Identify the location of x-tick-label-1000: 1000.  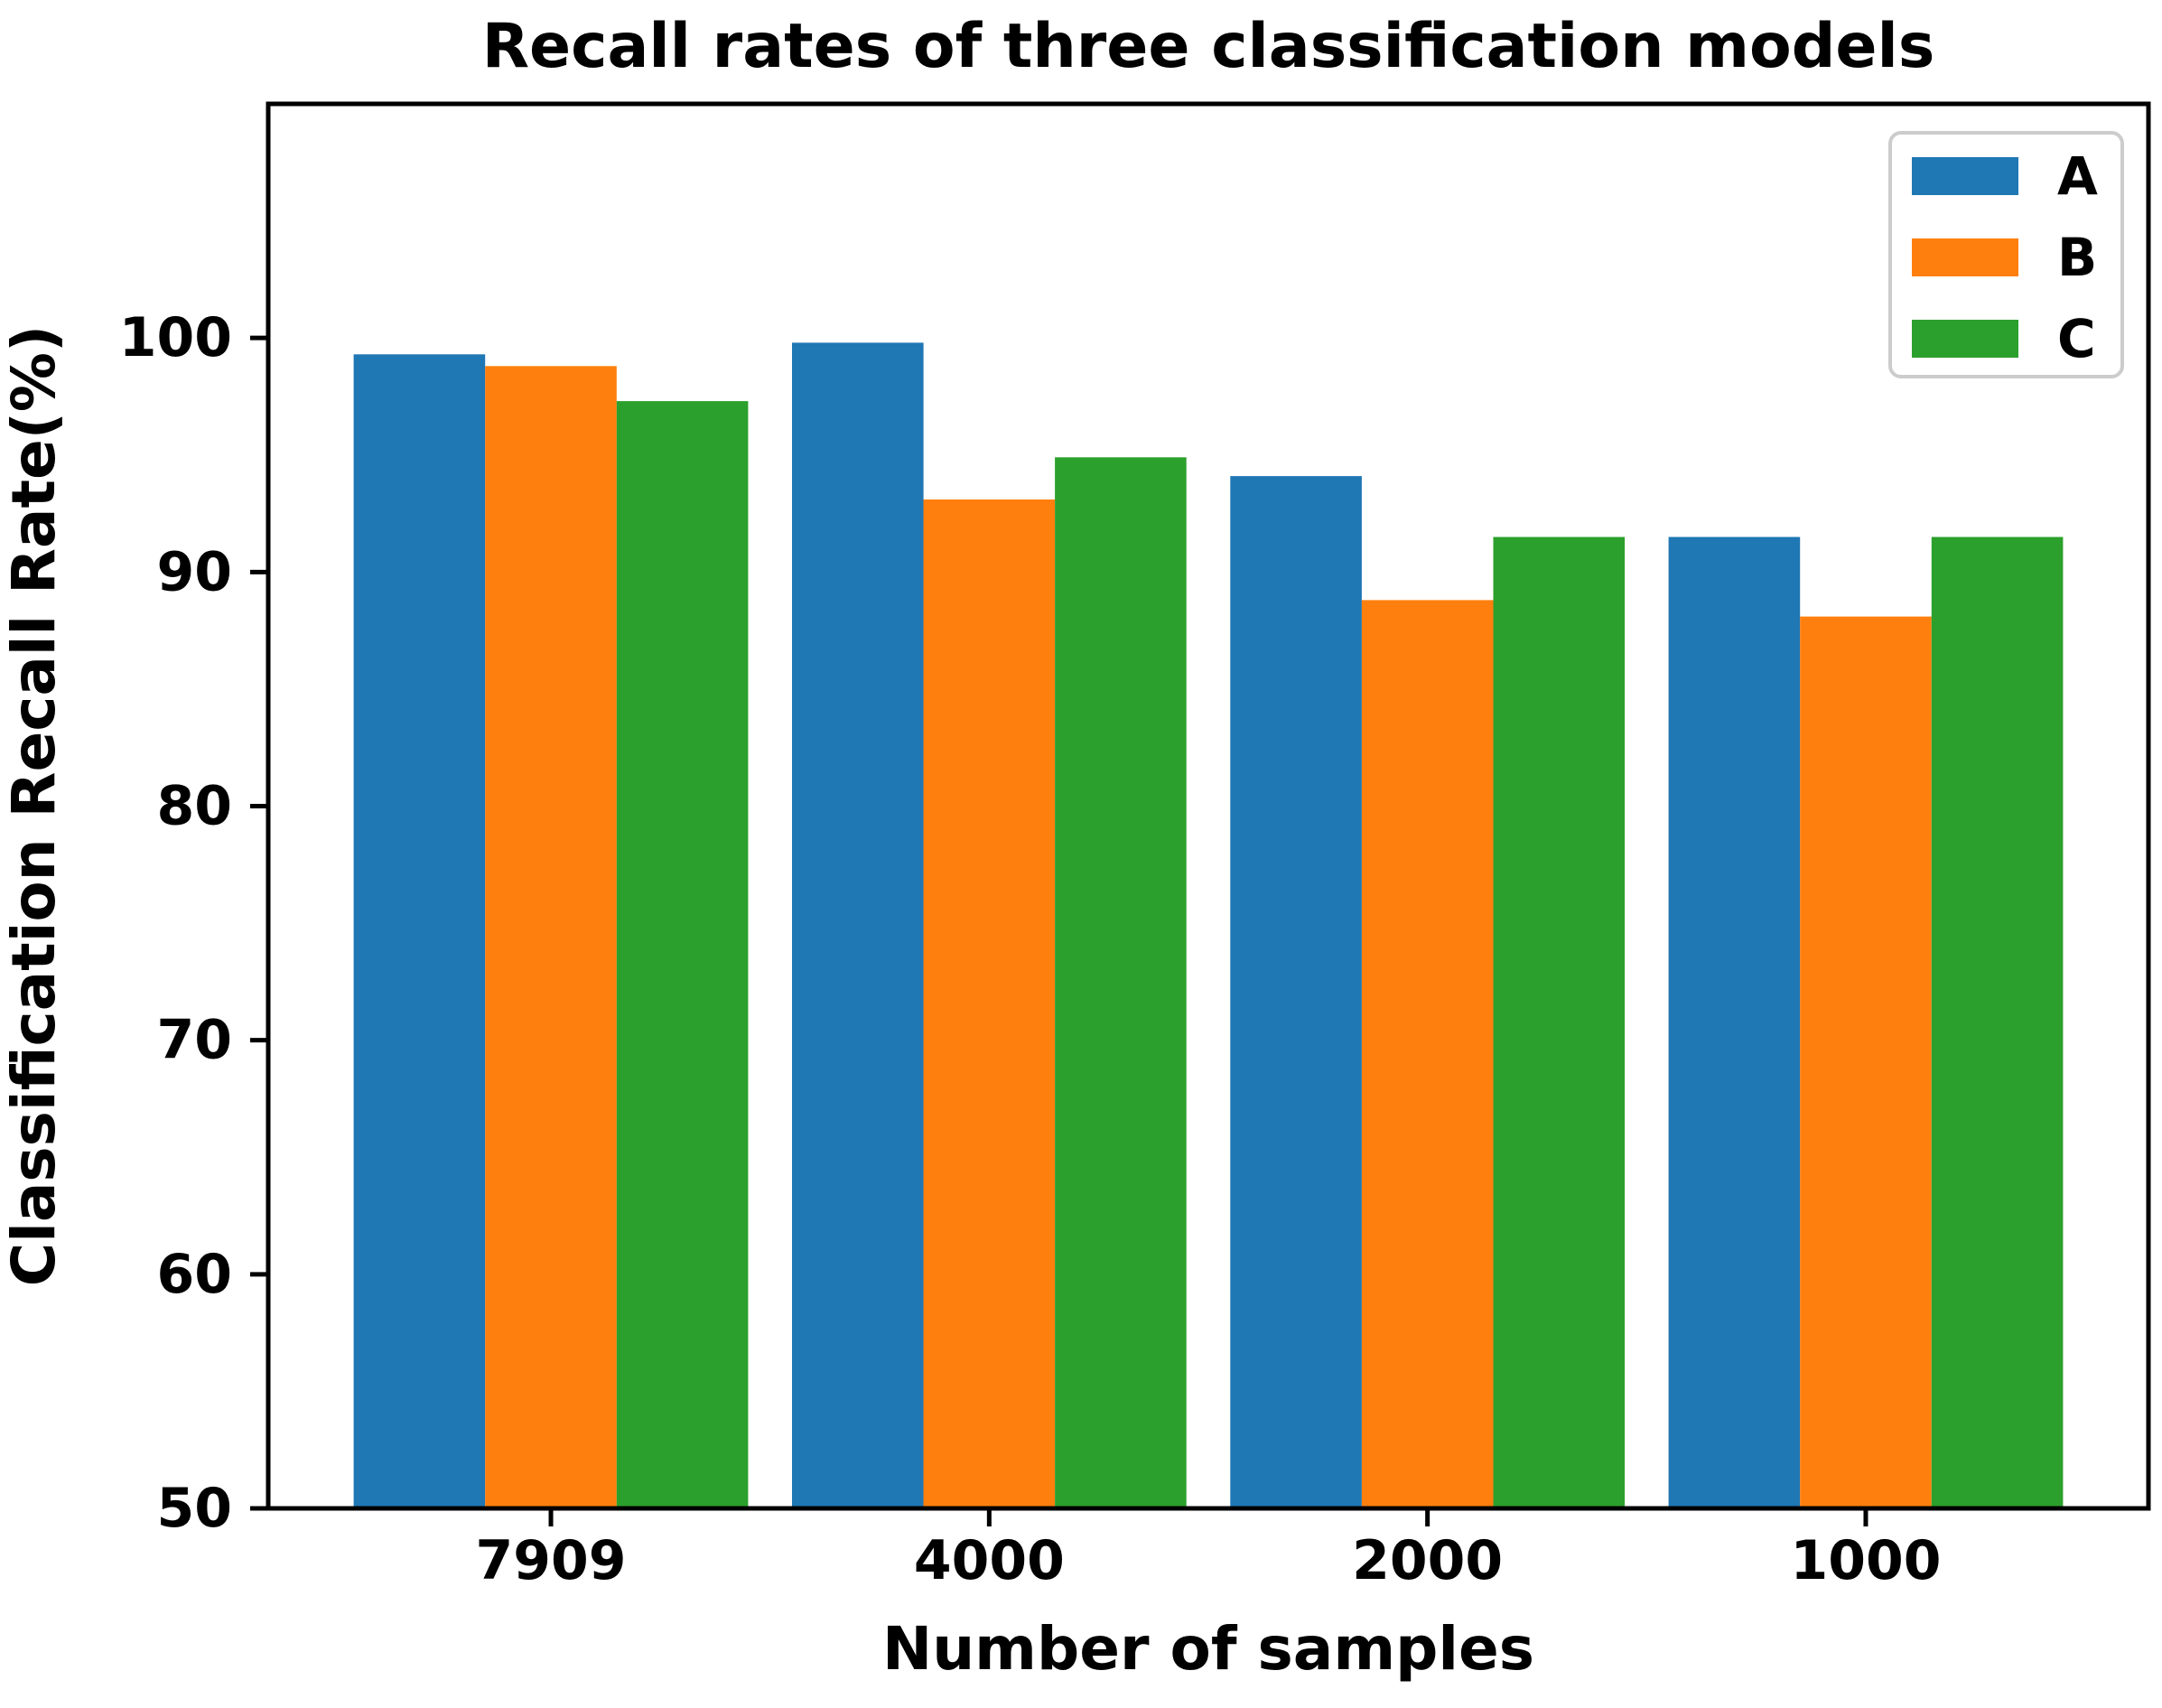
(1865, 1560).